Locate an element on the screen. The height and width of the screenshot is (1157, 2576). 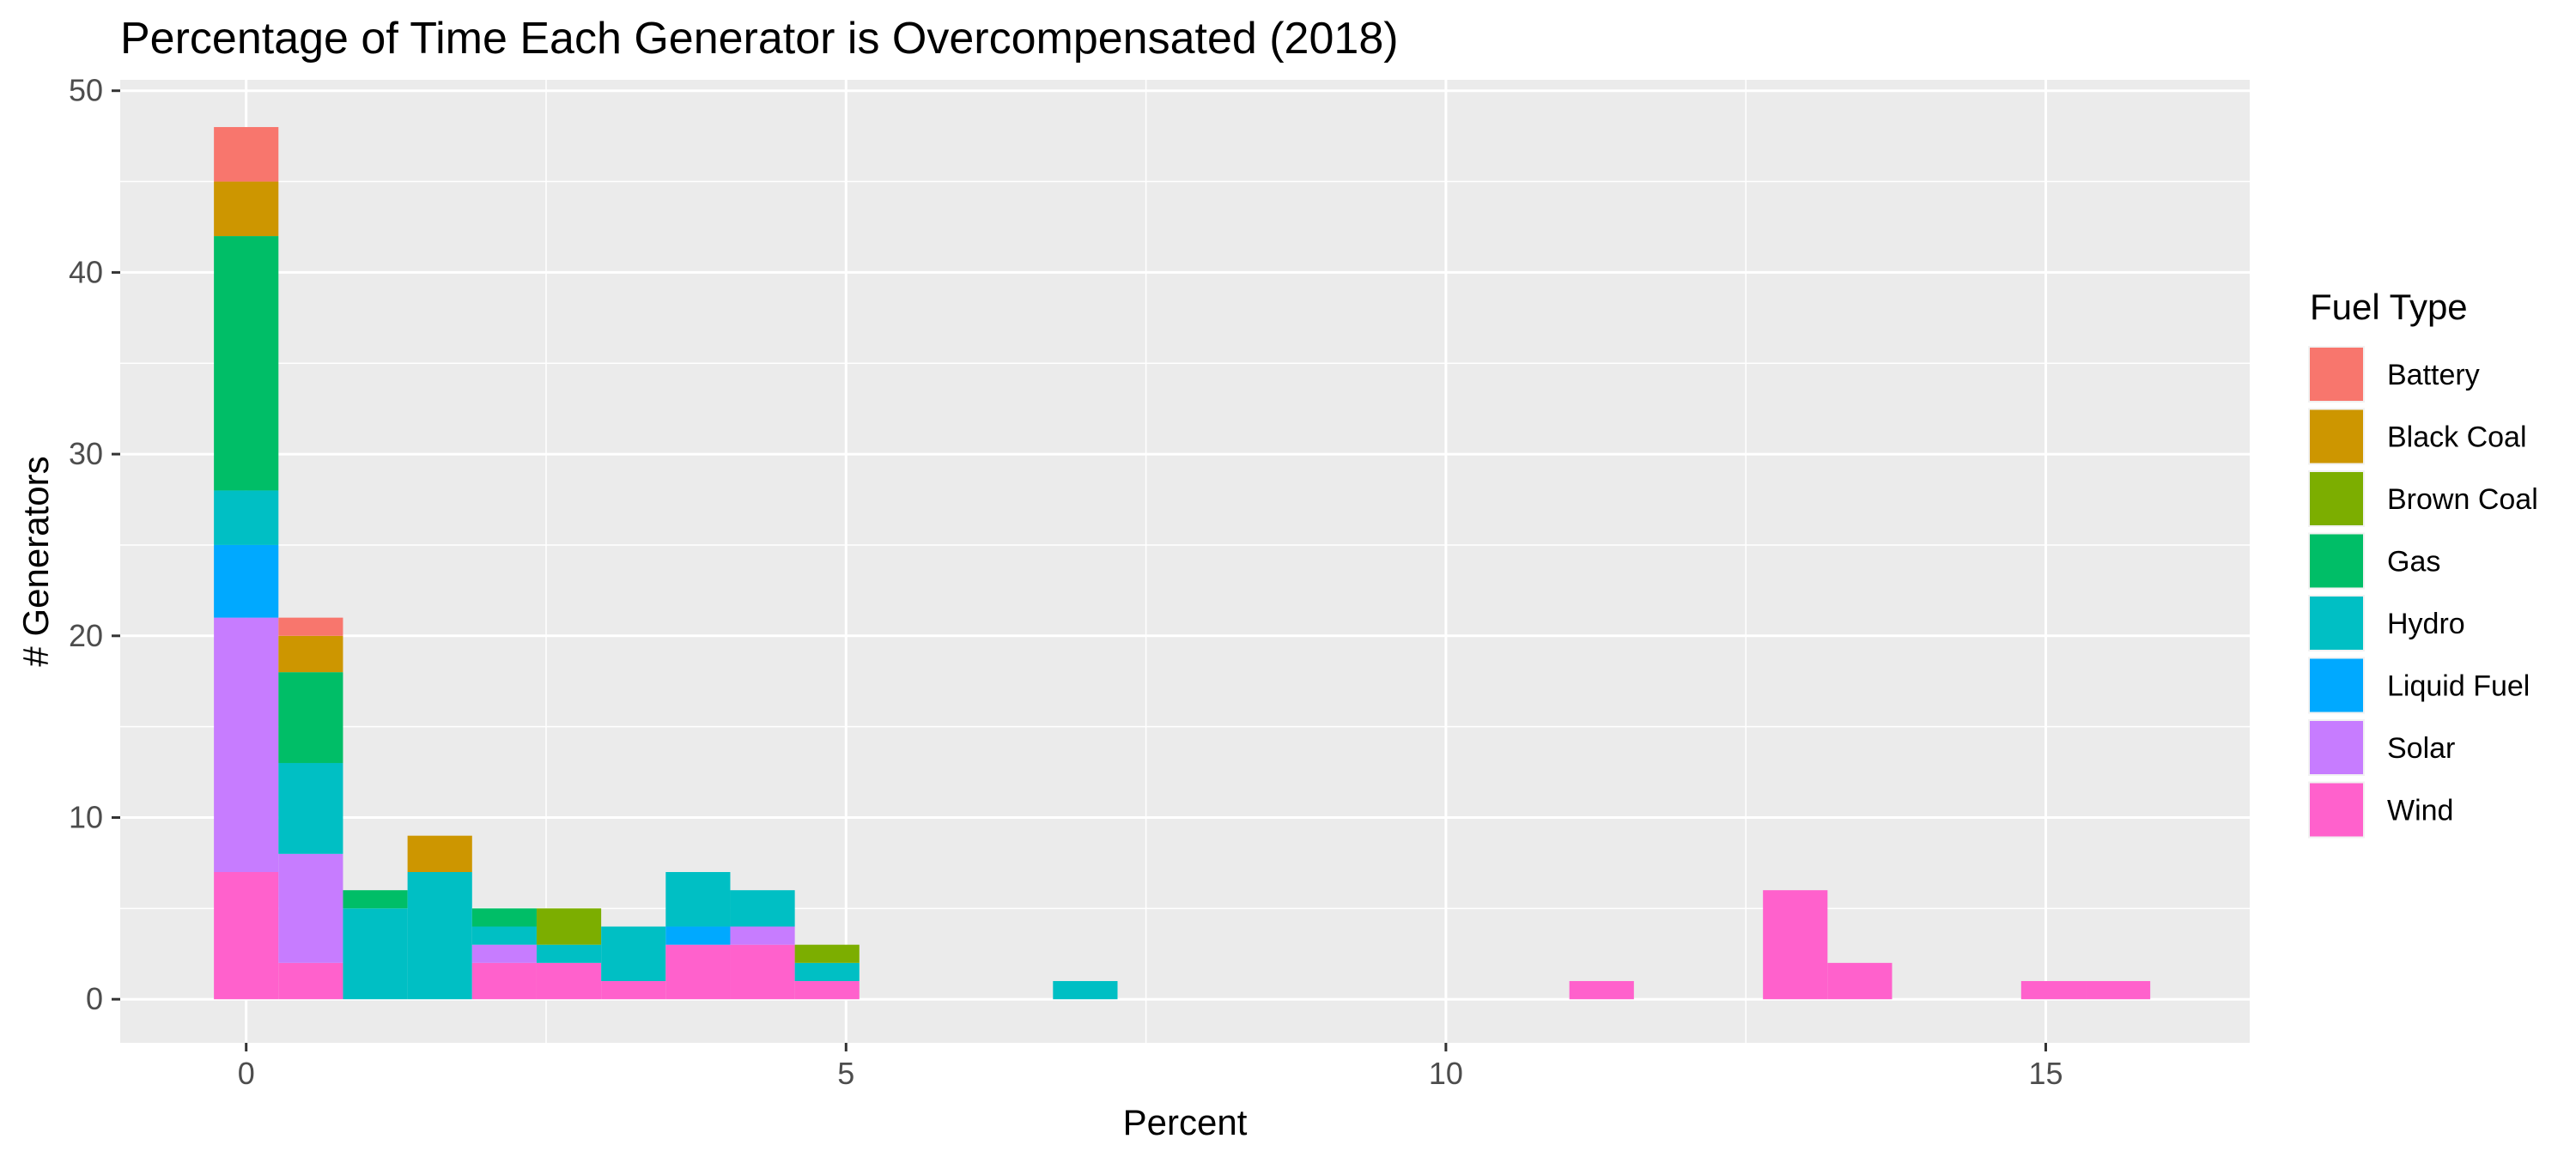
x-tick-label: 5 is located at coordinates (845, 1073).